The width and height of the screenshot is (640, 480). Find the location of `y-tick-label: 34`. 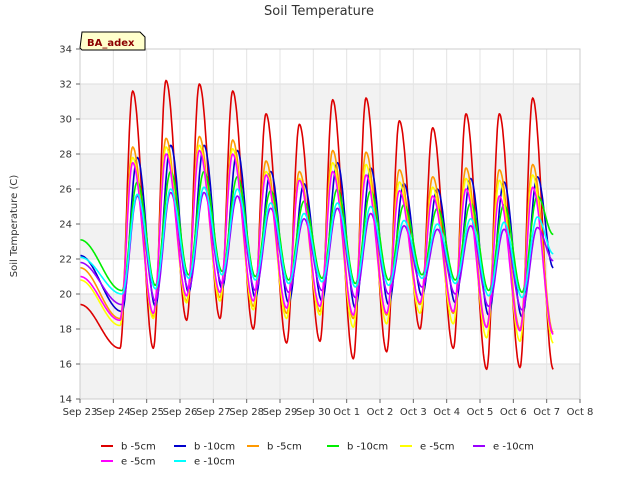

y-tick-label: 34 is located at coordinates (65, 50).